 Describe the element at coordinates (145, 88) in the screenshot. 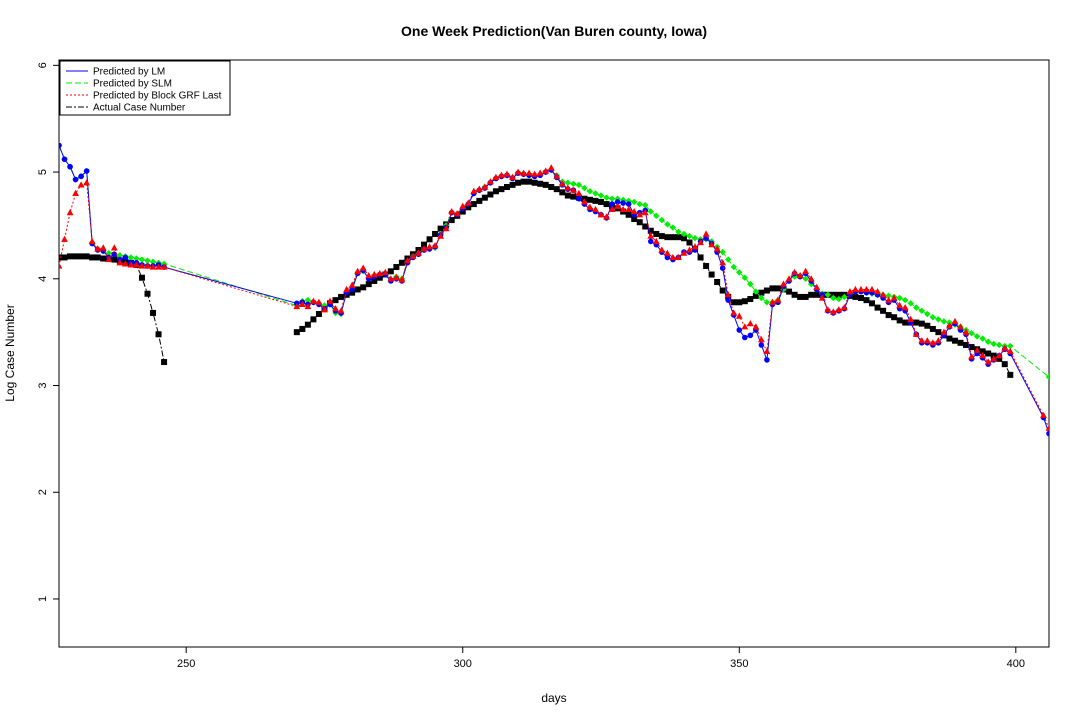

I see `legend-box` at that location.